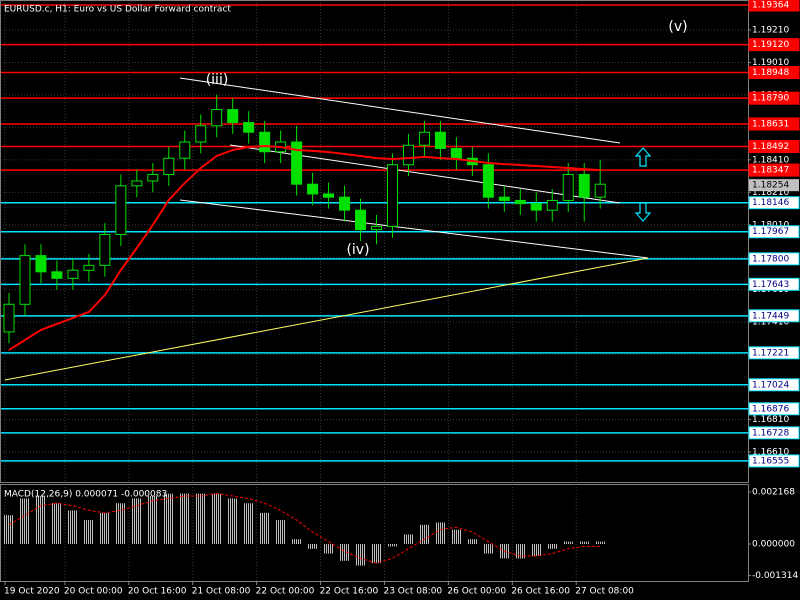 The image size is (800, 600). Describe the element at coordinates (770, 45) in the screenshot. I see `level-label: 1.19120` at that location.